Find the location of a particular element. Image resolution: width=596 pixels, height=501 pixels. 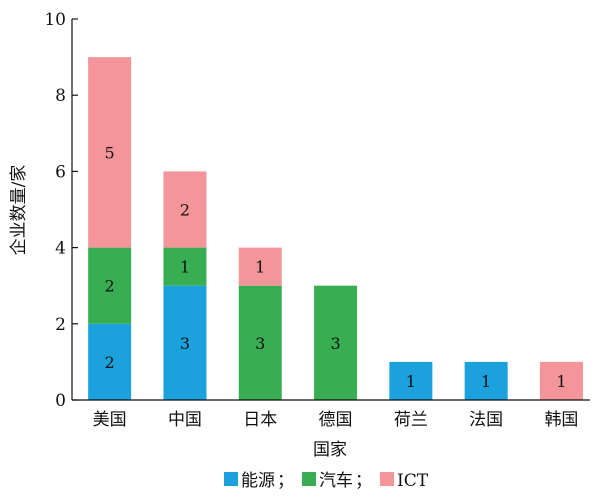

y-axis-title: 企业数量/家 is located at coordinates (19, 210).